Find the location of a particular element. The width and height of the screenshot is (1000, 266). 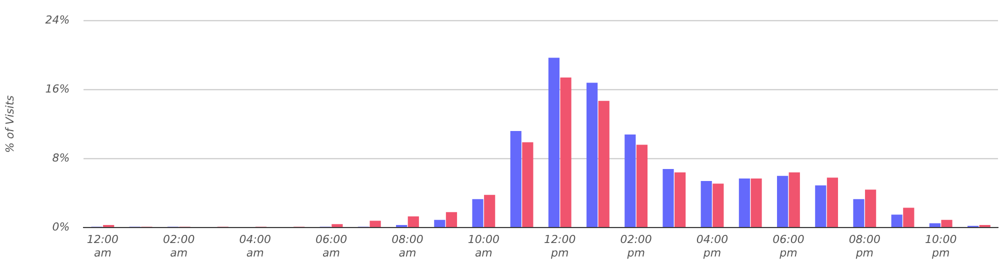

y-tick-label: 24% is located at coordinates (57, 19).